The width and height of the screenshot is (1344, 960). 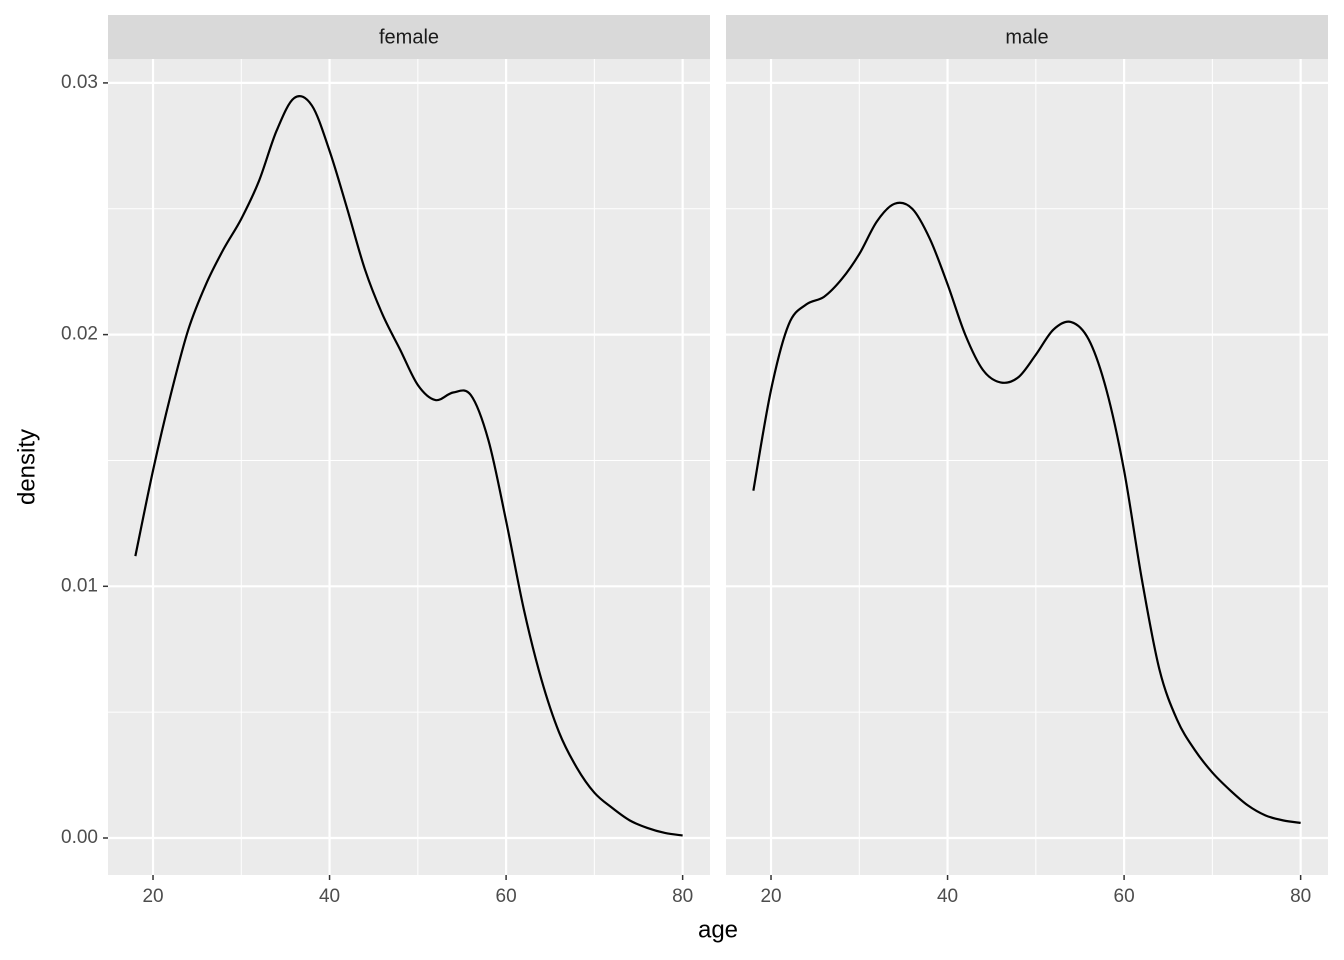 I want to click on y-tick-label: 0.02, so click(x=79, y=334).